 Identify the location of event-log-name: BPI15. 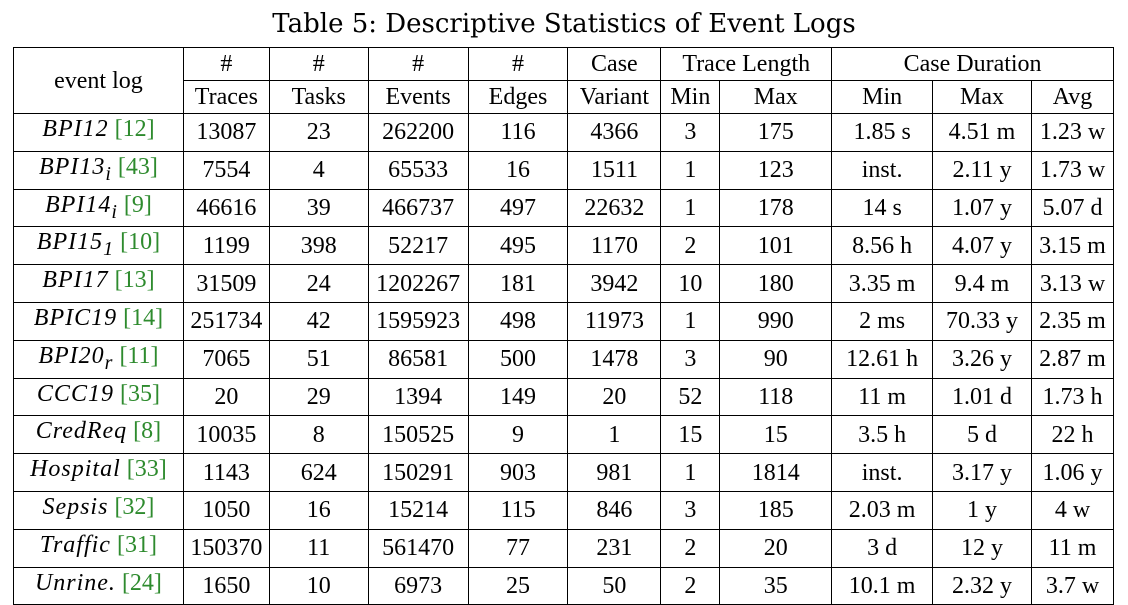
(70, 242).